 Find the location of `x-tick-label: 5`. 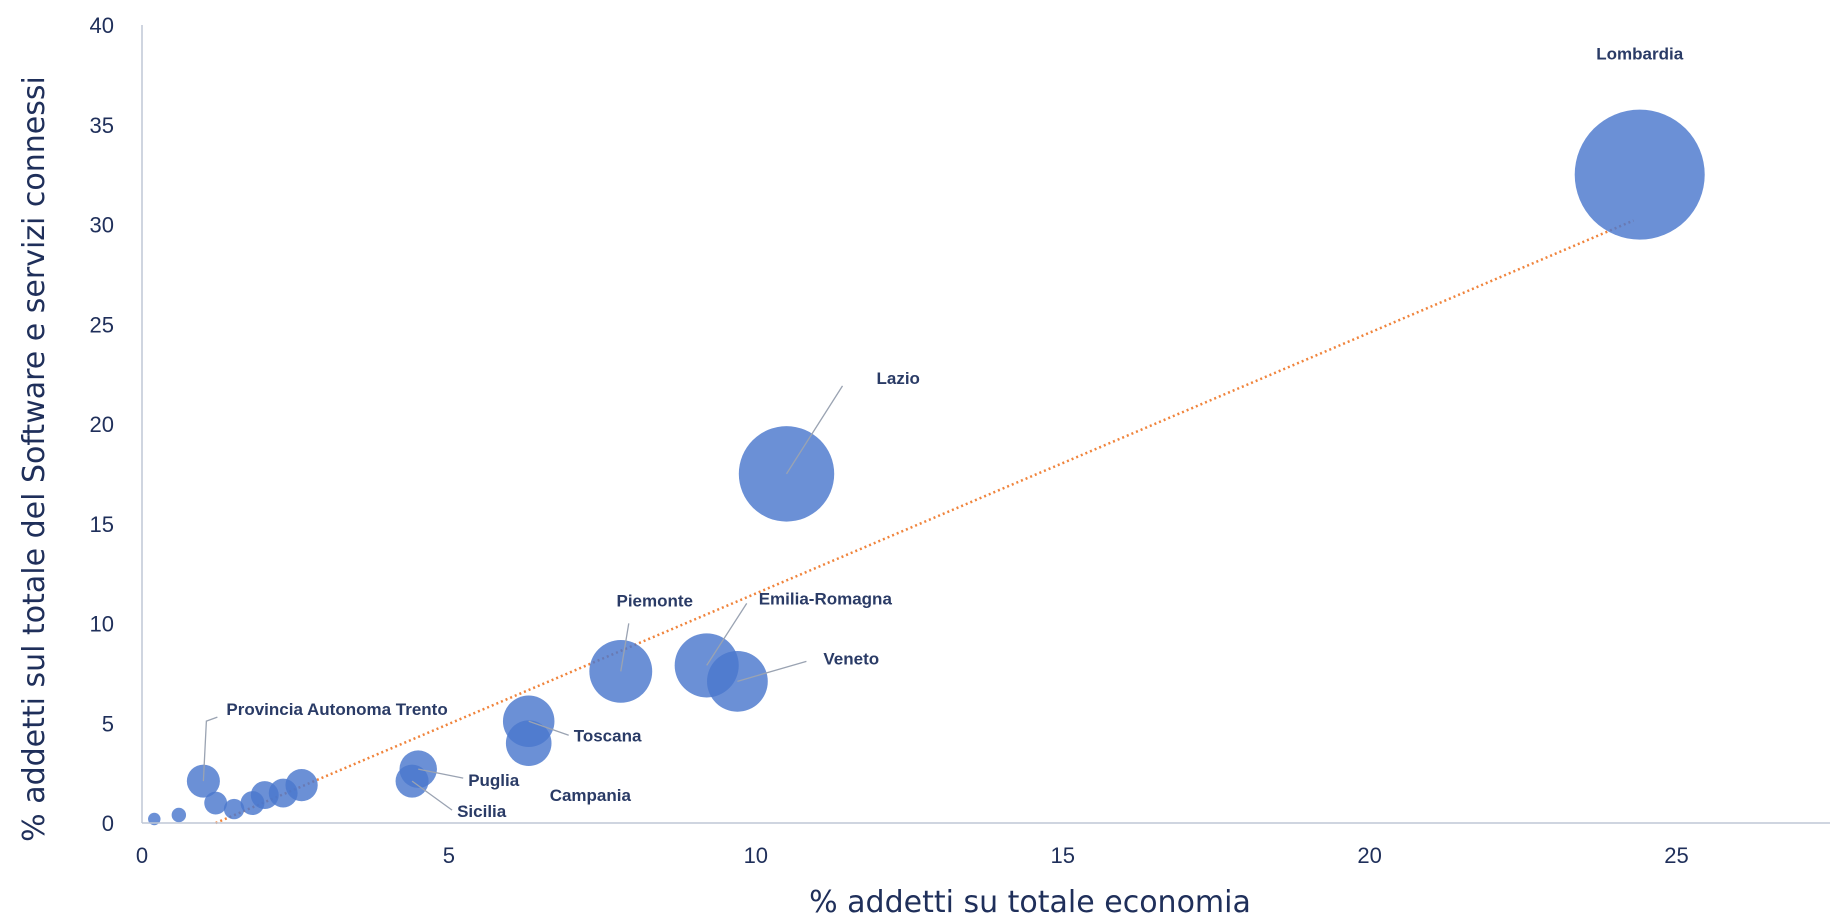

x-tick-label: 5 is located at coordinates (449, 855).